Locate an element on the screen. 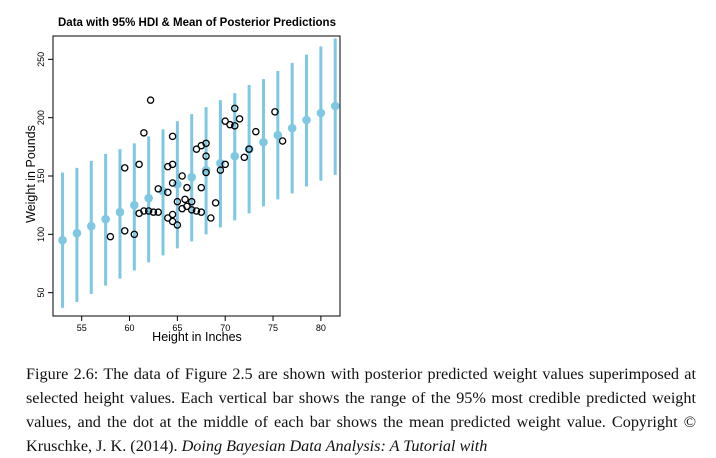  x-tick-label: 75 is located at coordinates (273, 328).